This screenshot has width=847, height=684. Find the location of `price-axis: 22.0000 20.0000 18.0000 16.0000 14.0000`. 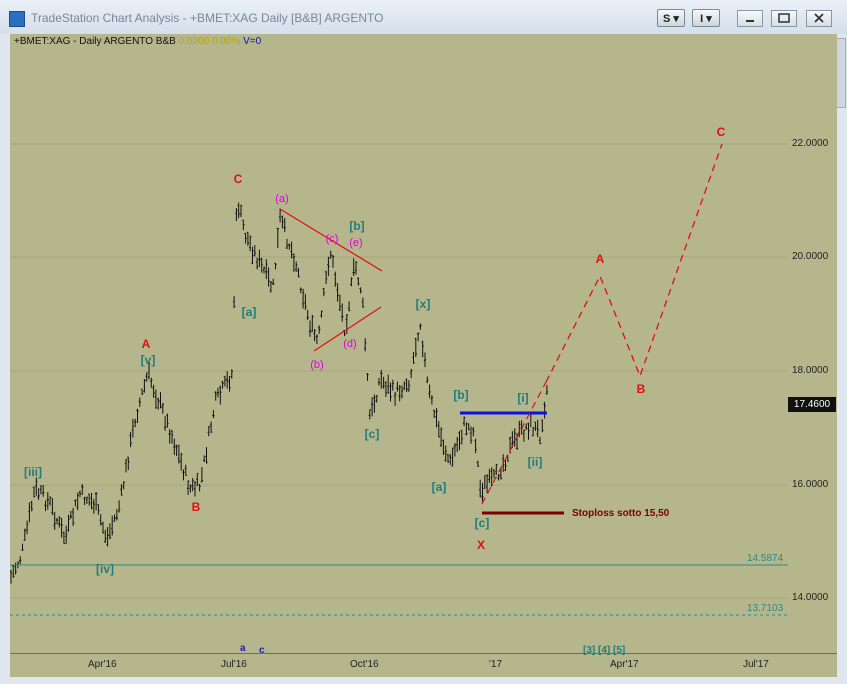

price-axis: 22.0000 20.0000 18.0000 16.0000 14.0000 is located at coordinates (812, 343).